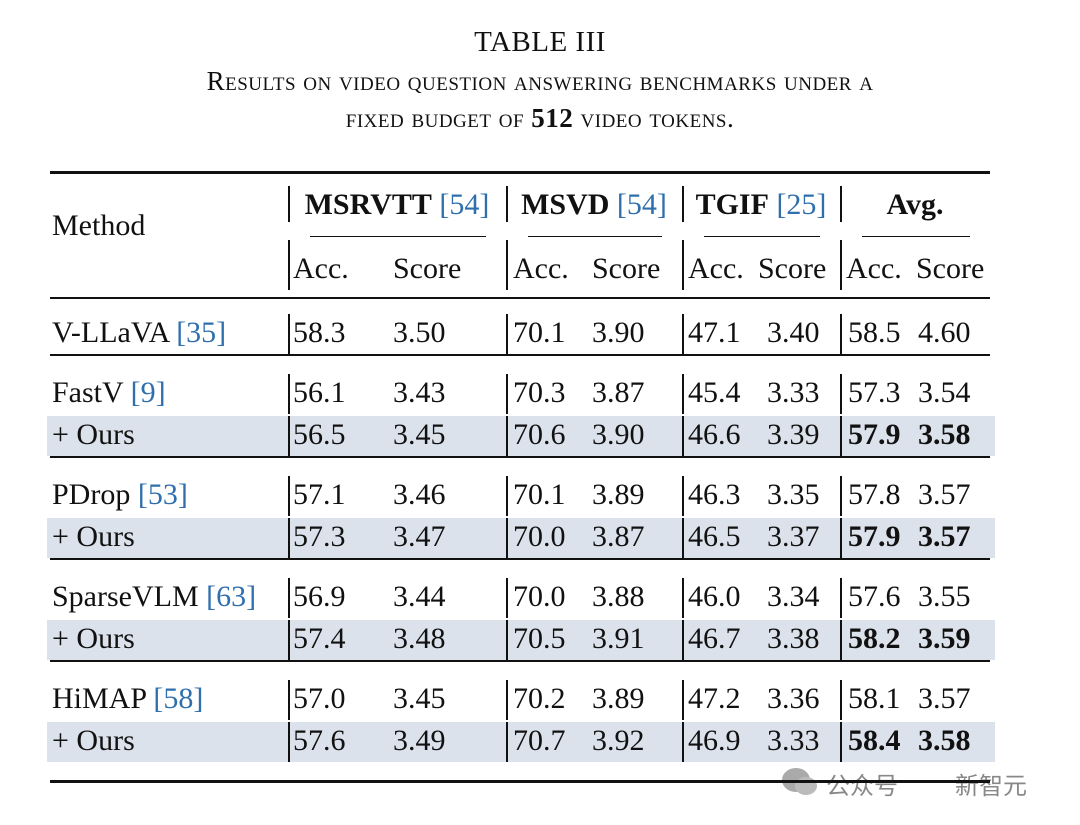  Describe the element at coordinates (419, 494) in the screenshot. I see `value-cell: 3.46` at that location.